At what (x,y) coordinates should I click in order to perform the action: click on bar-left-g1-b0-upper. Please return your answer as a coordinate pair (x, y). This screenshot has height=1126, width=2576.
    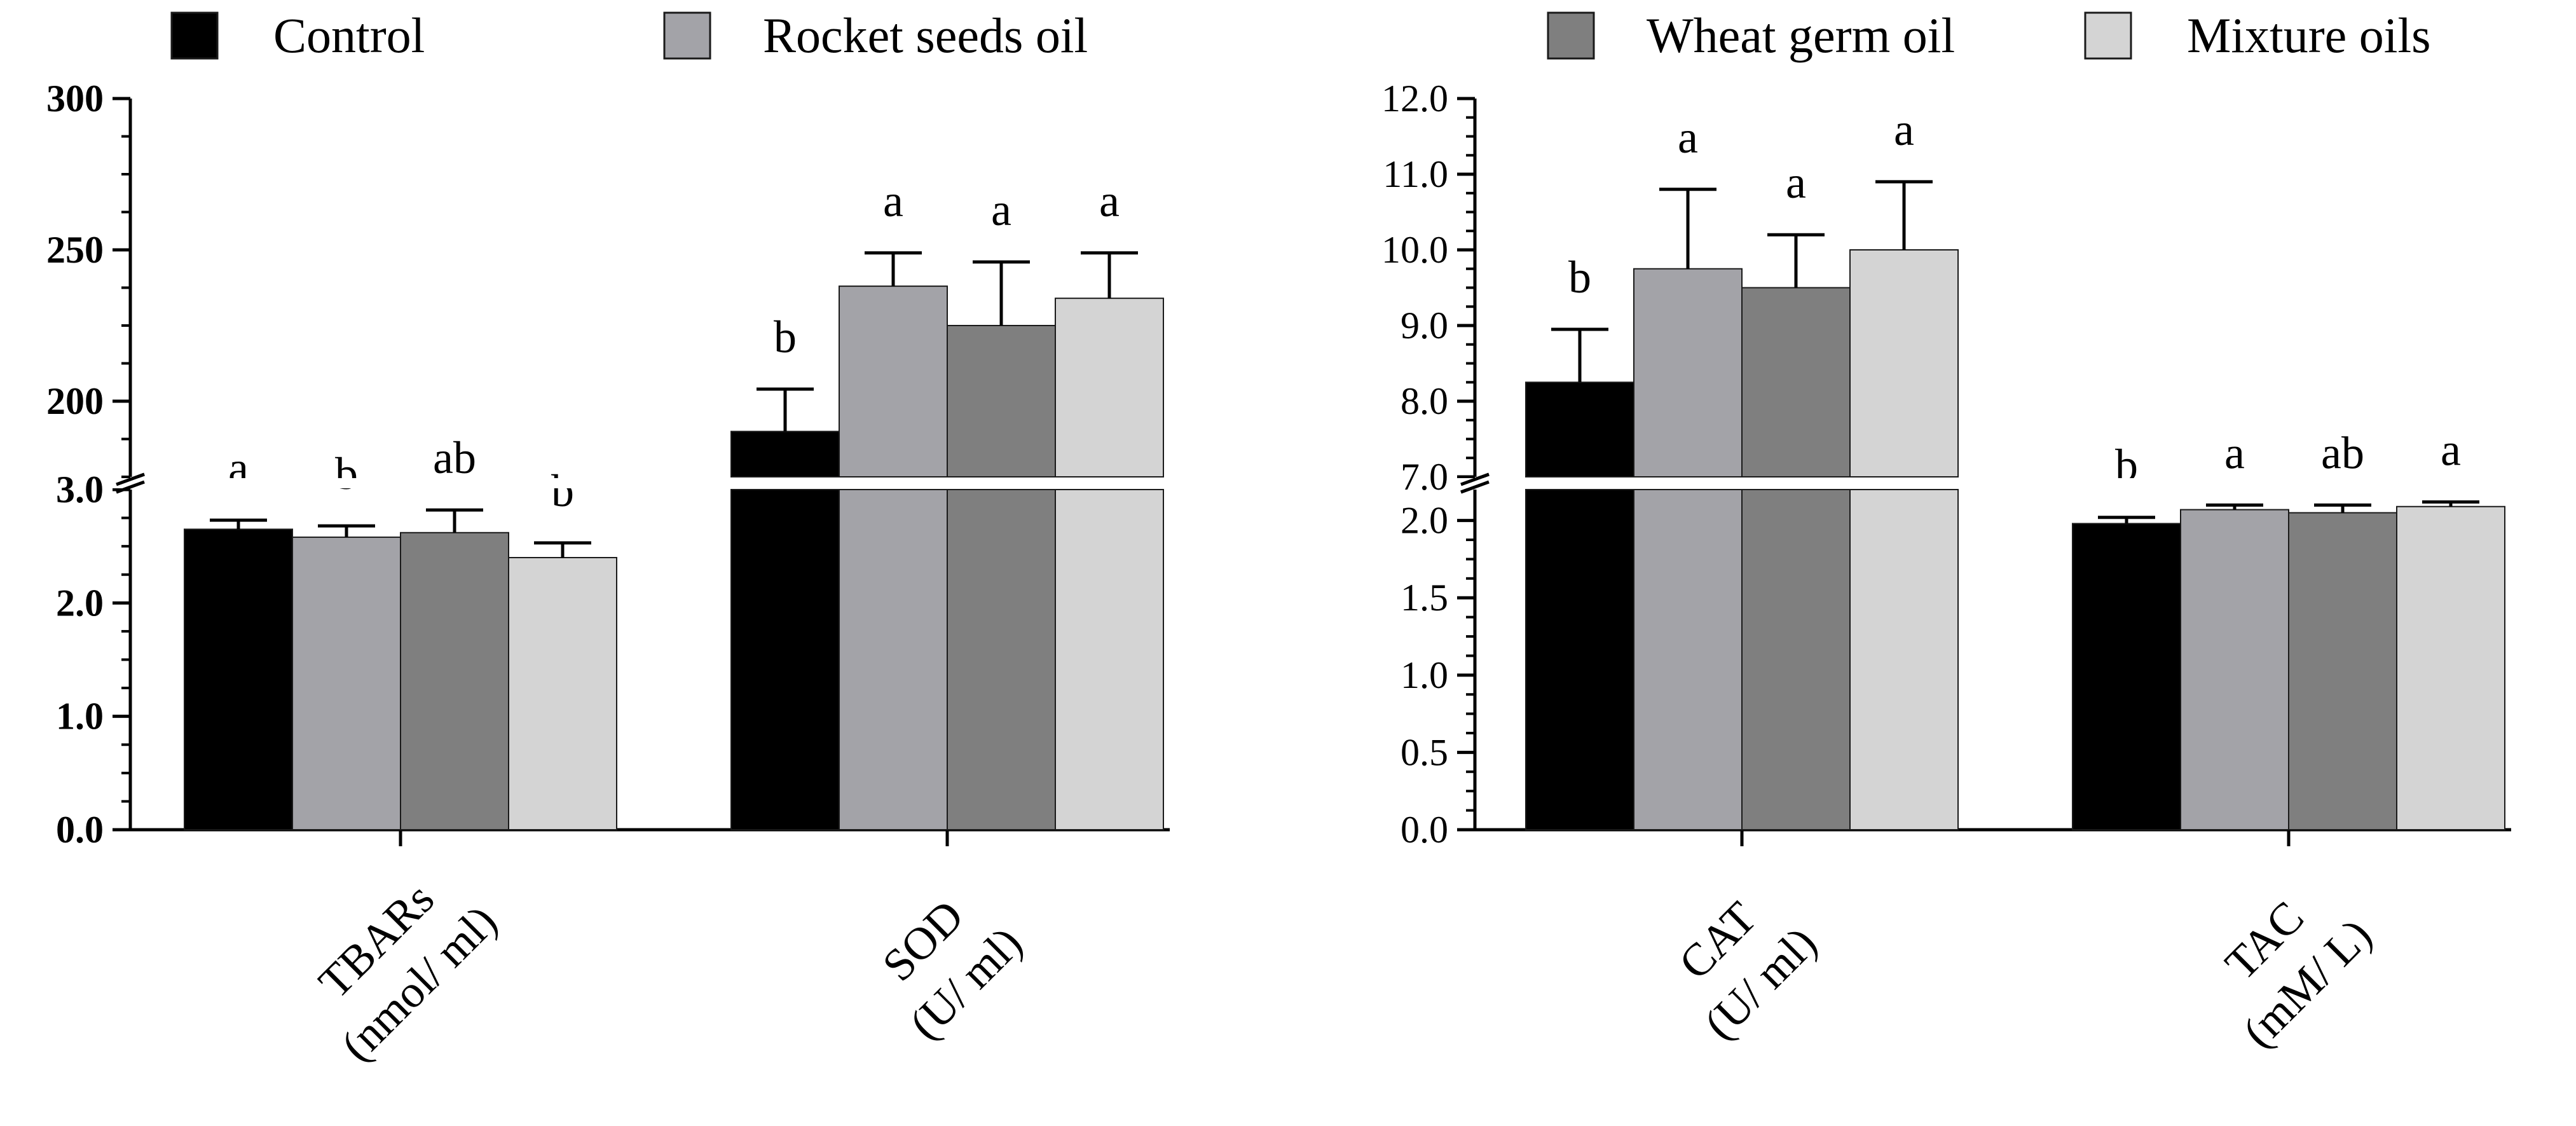
    Looking at the image, I should click on (785, 454).